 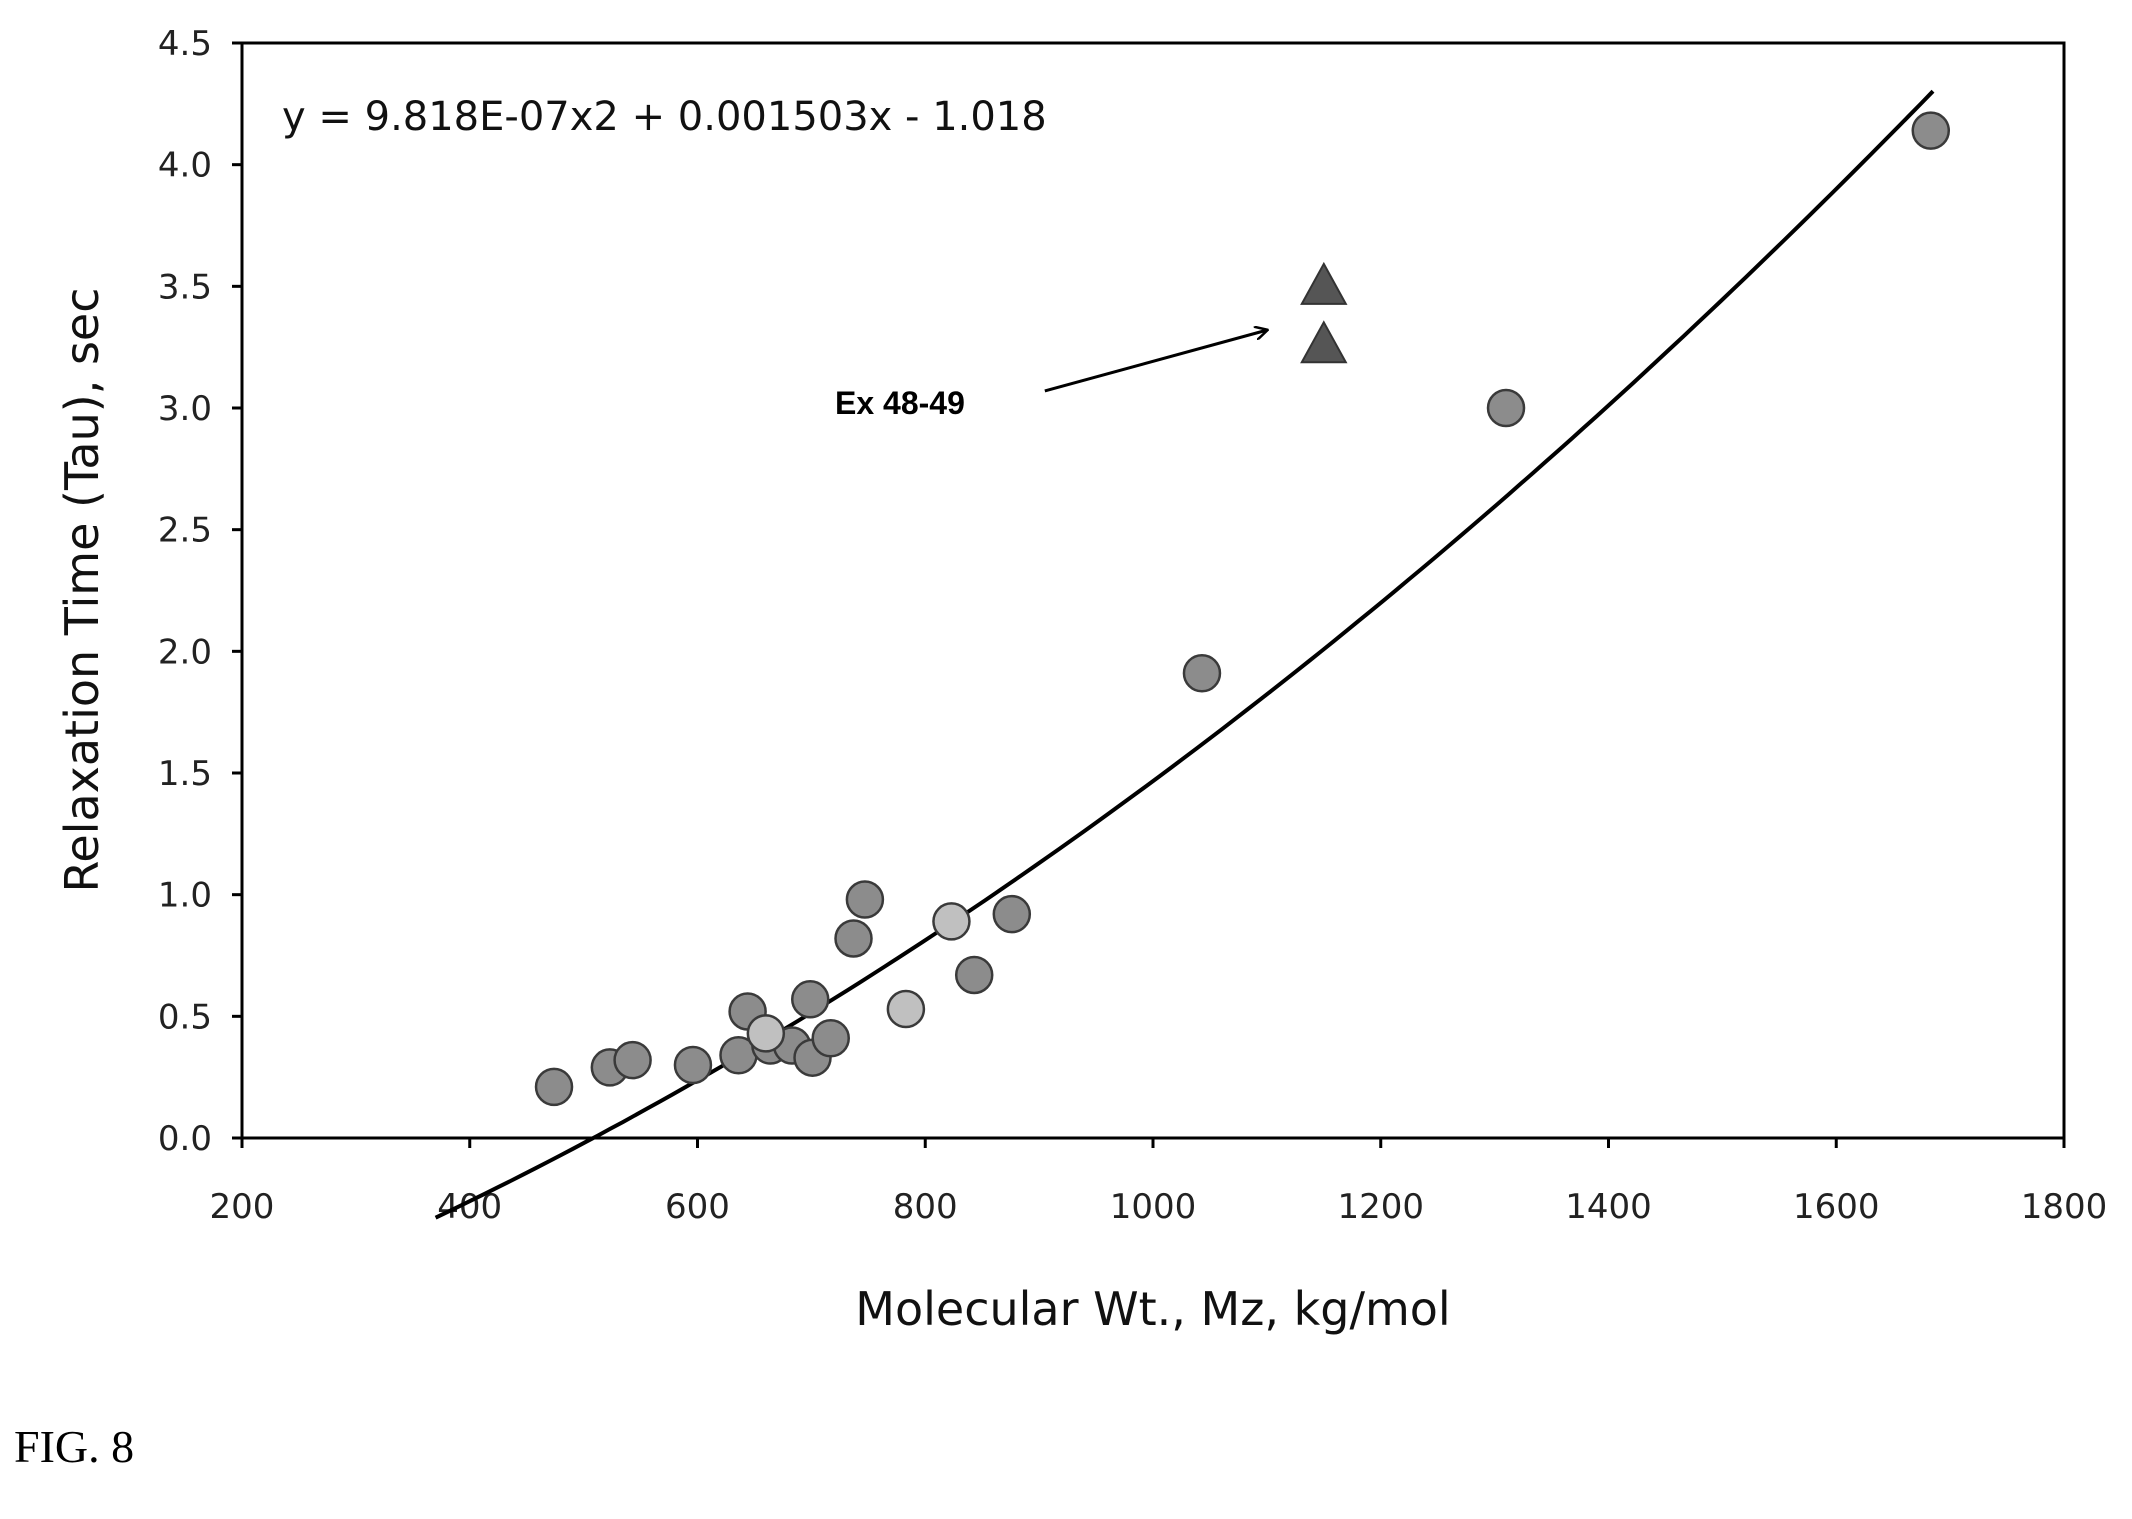 I want to click on annotation-arrow, so click(x=1155, y=361).